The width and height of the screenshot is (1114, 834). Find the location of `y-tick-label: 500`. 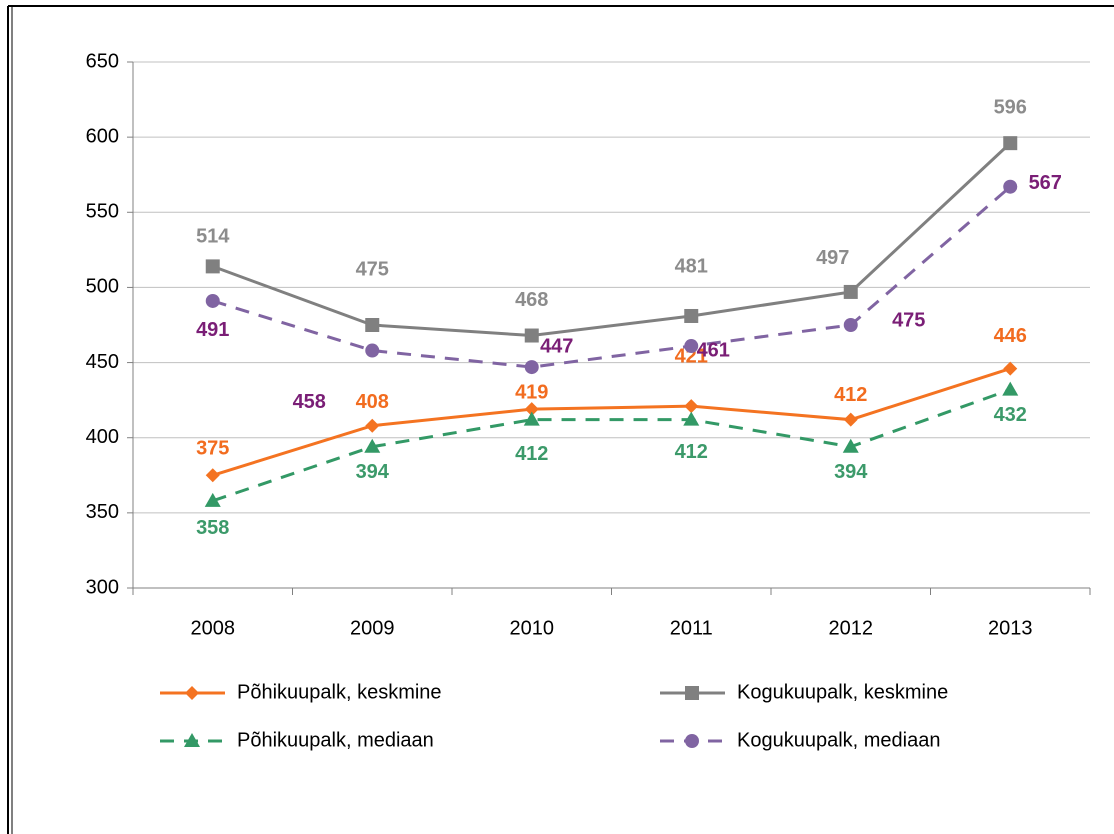

y-tick-label: 500 is located at coordinates (102, 287).